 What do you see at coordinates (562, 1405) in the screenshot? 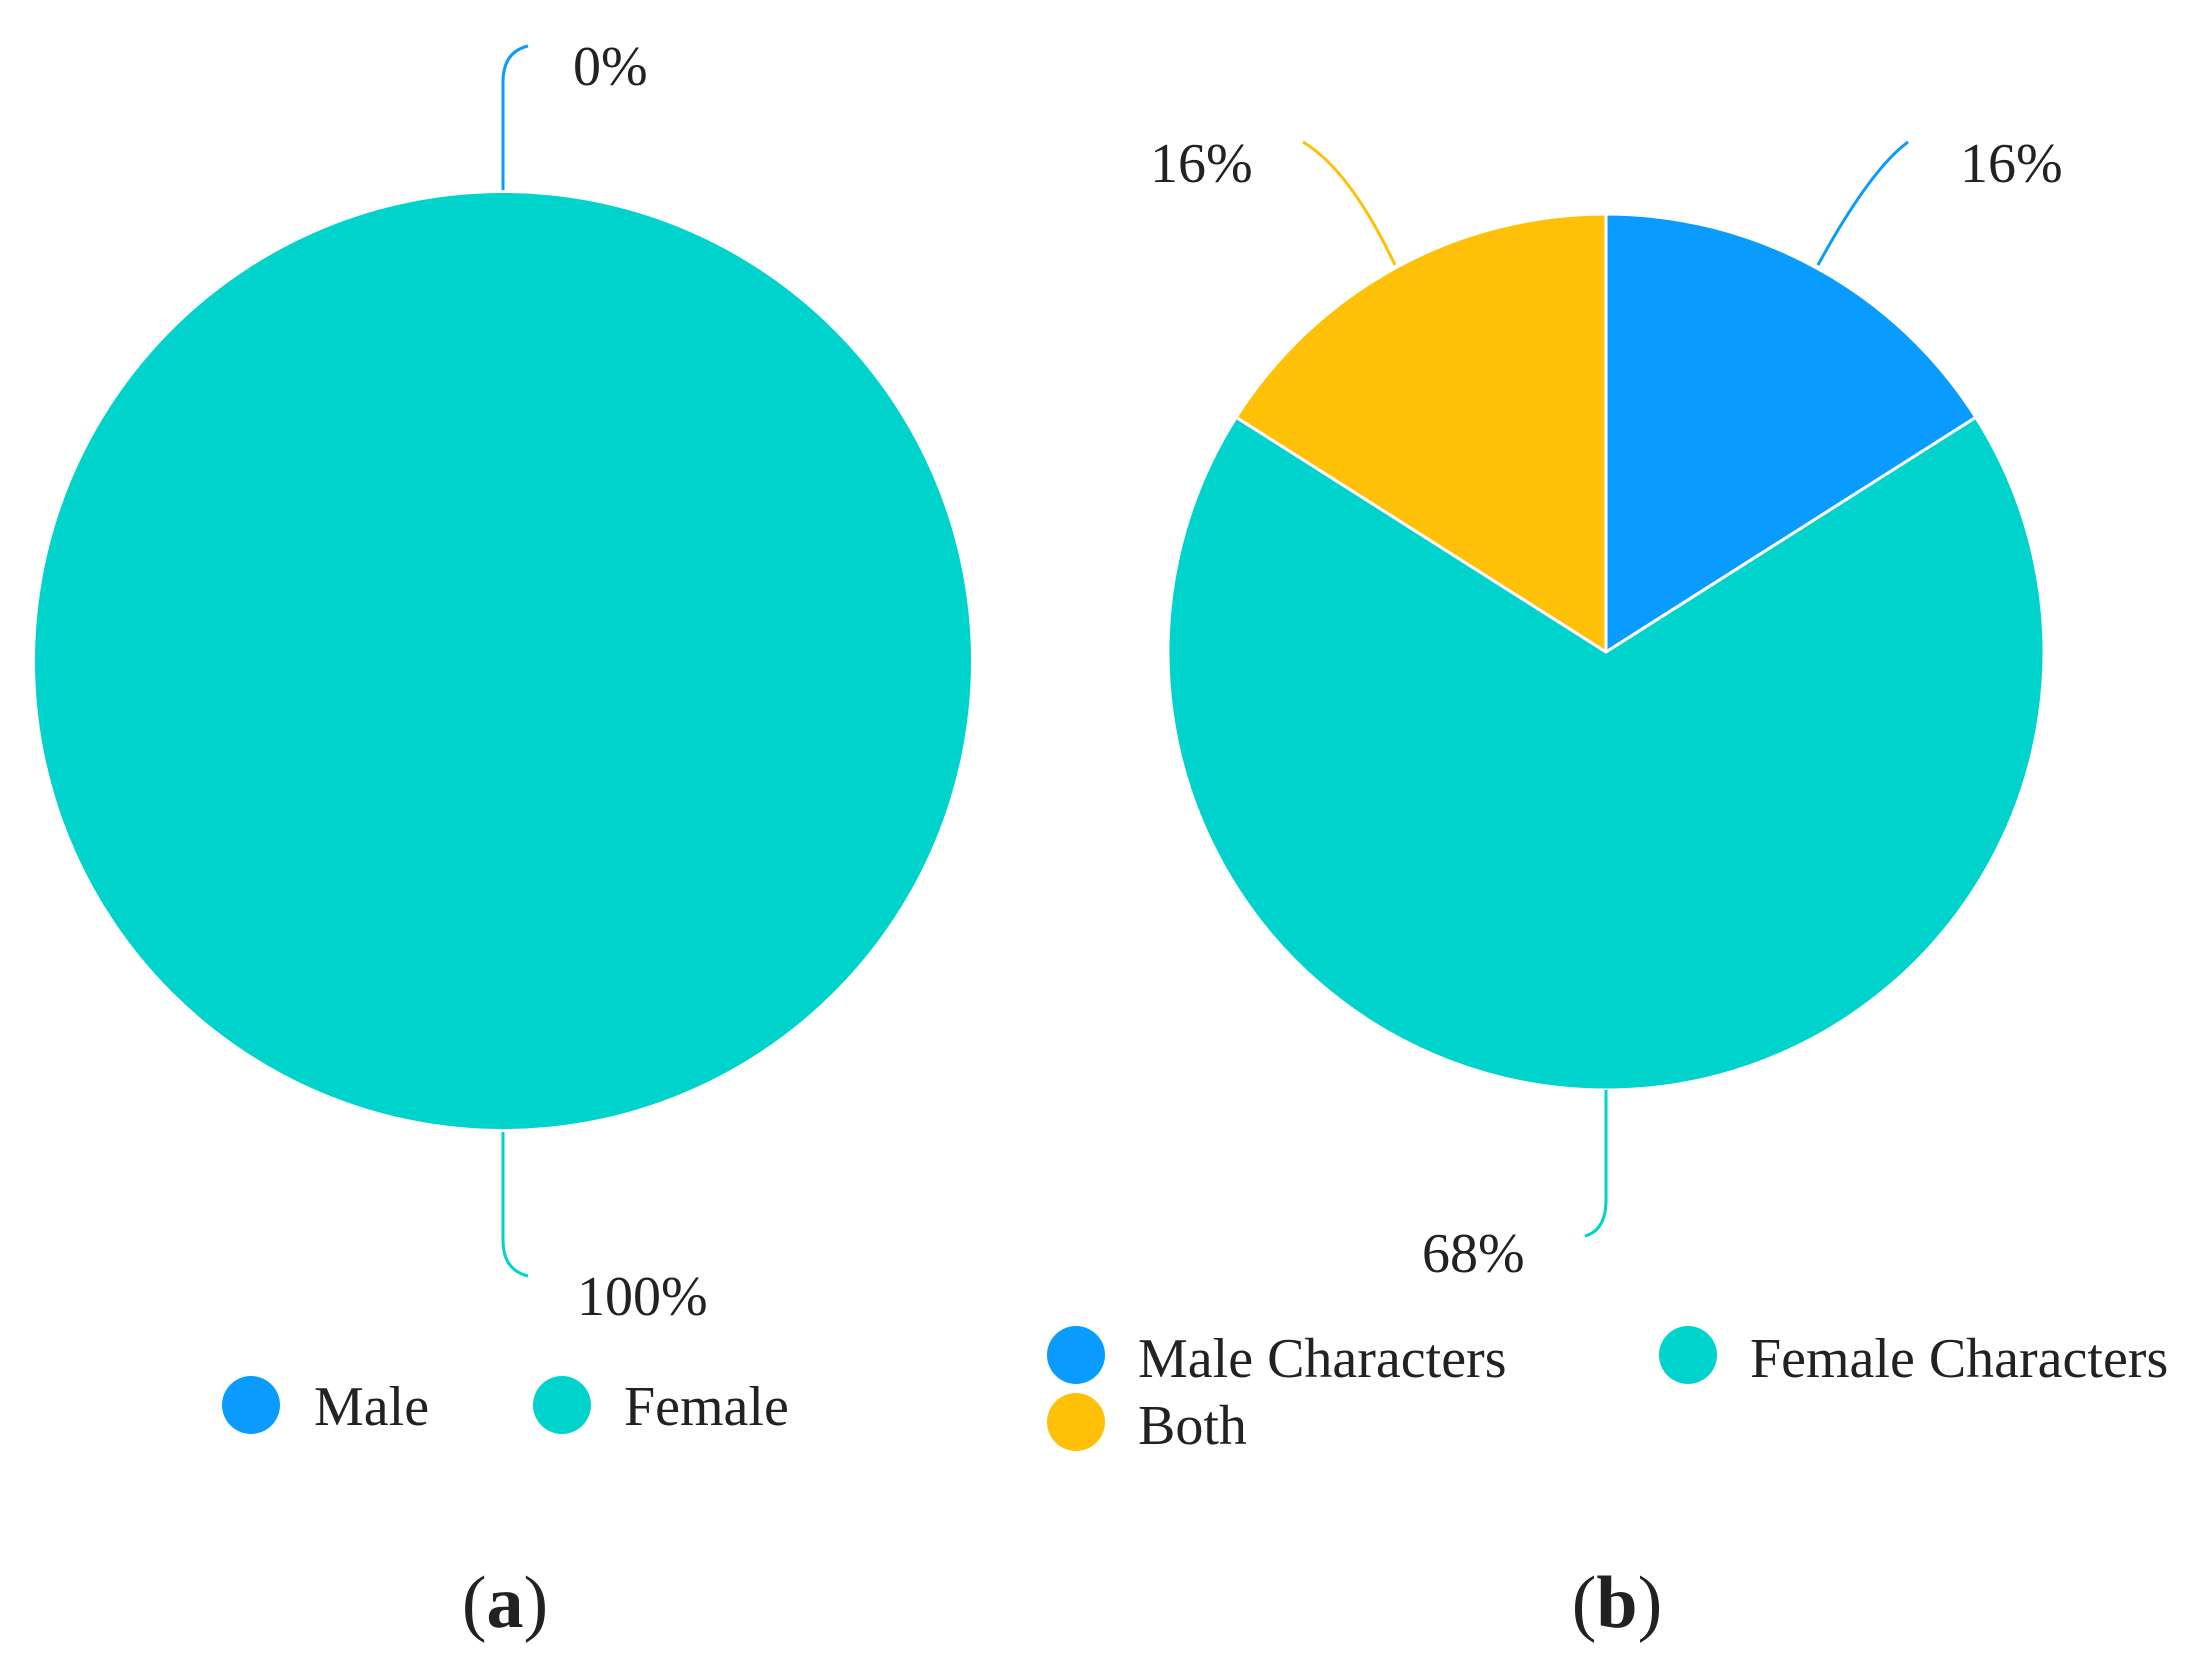
I see `legend-marker-female` at bounding box center [562, 1405].